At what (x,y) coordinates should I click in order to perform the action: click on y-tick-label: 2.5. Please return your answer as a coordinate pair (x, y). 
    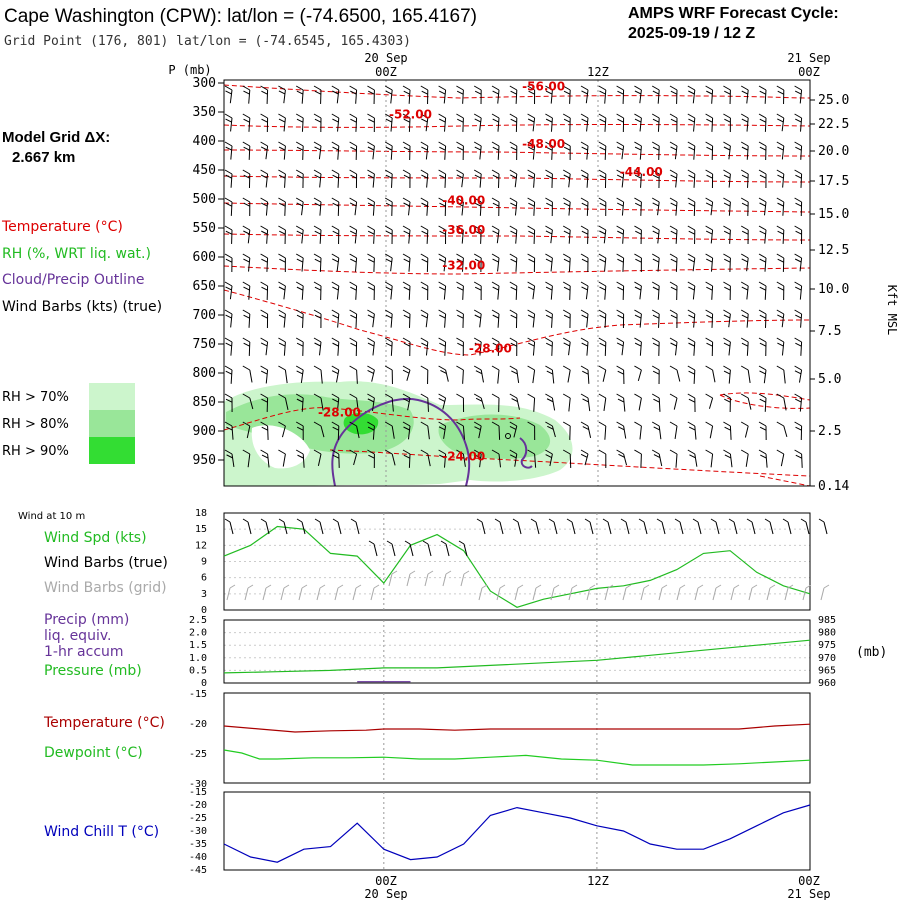
    Looking at the image, I should click on (198, 620).